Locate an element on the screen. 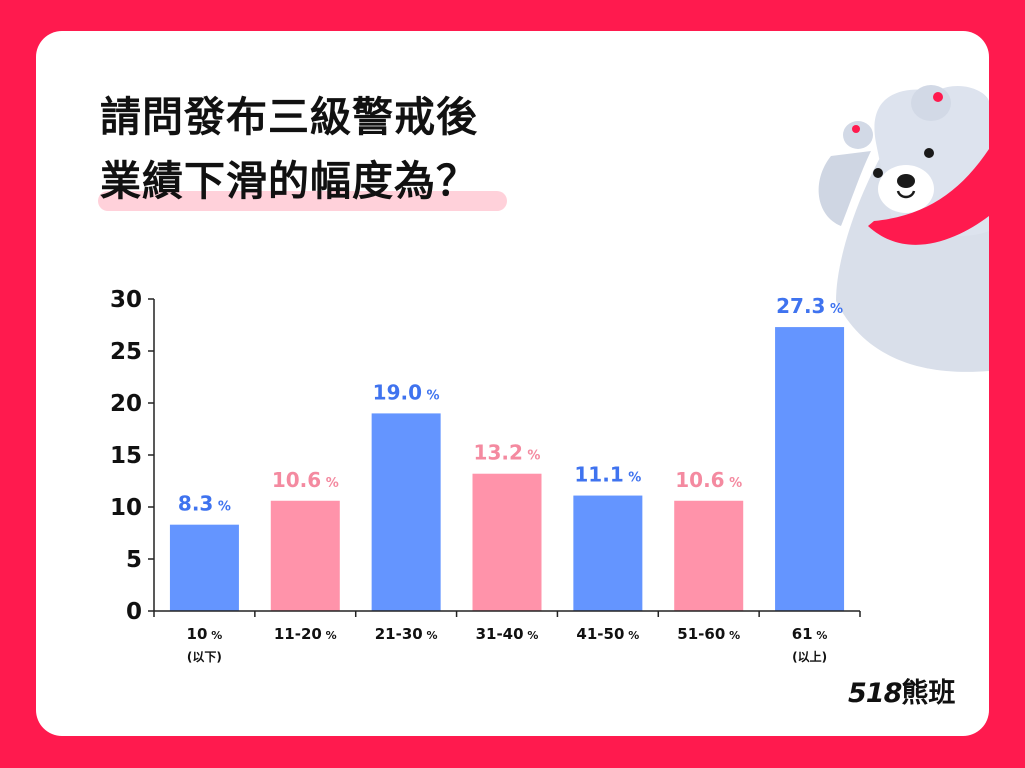 This screenshot has width=1025, height=768. title-highlight is located at coordinates (302, 201).